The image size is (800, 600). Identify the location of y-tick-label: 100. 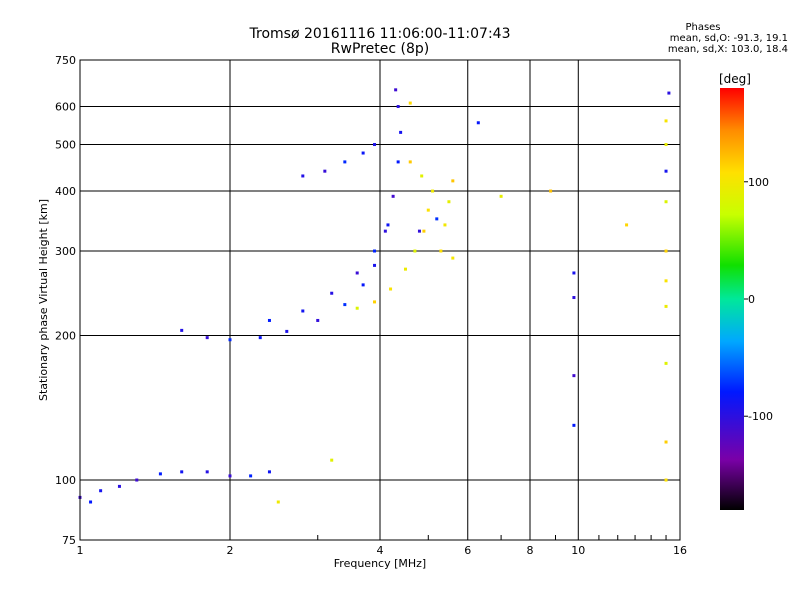
(65, 480).